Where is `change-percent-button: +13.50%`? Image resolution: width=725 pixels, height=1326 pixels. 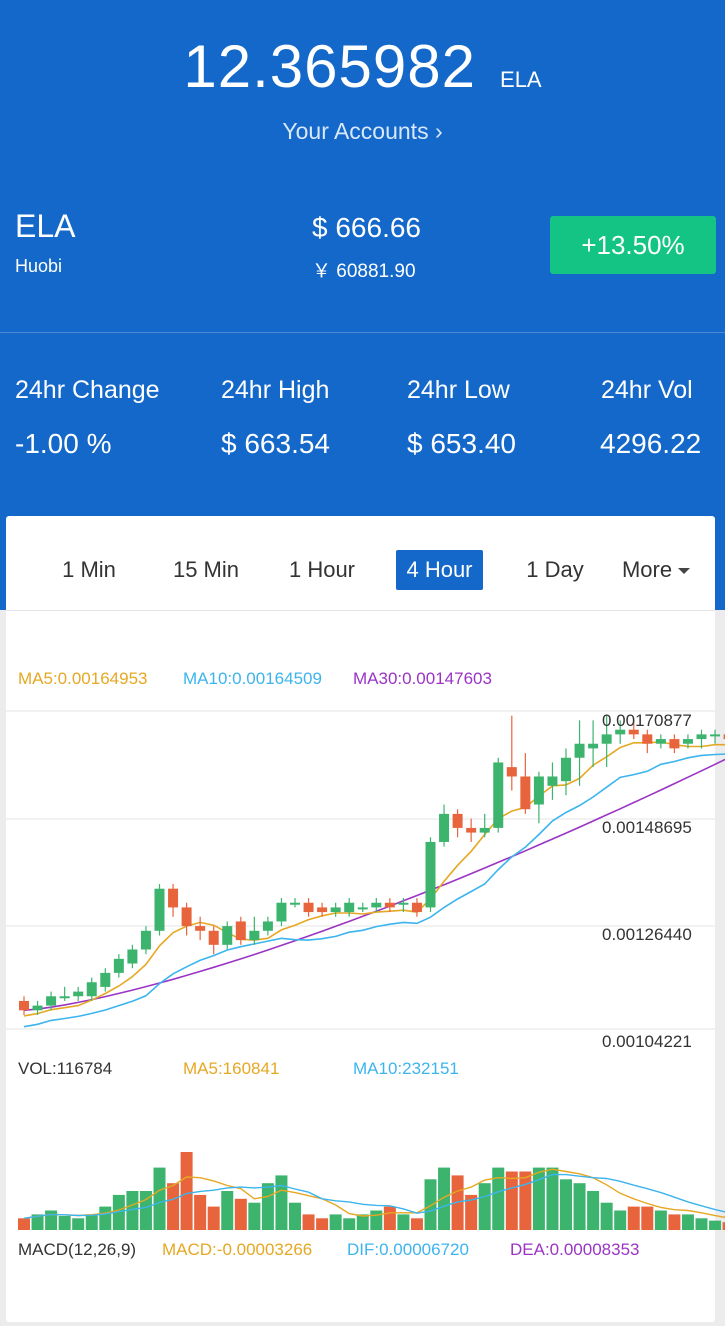 change-percent-button: +13.50% is located at coordinates (633, 245).